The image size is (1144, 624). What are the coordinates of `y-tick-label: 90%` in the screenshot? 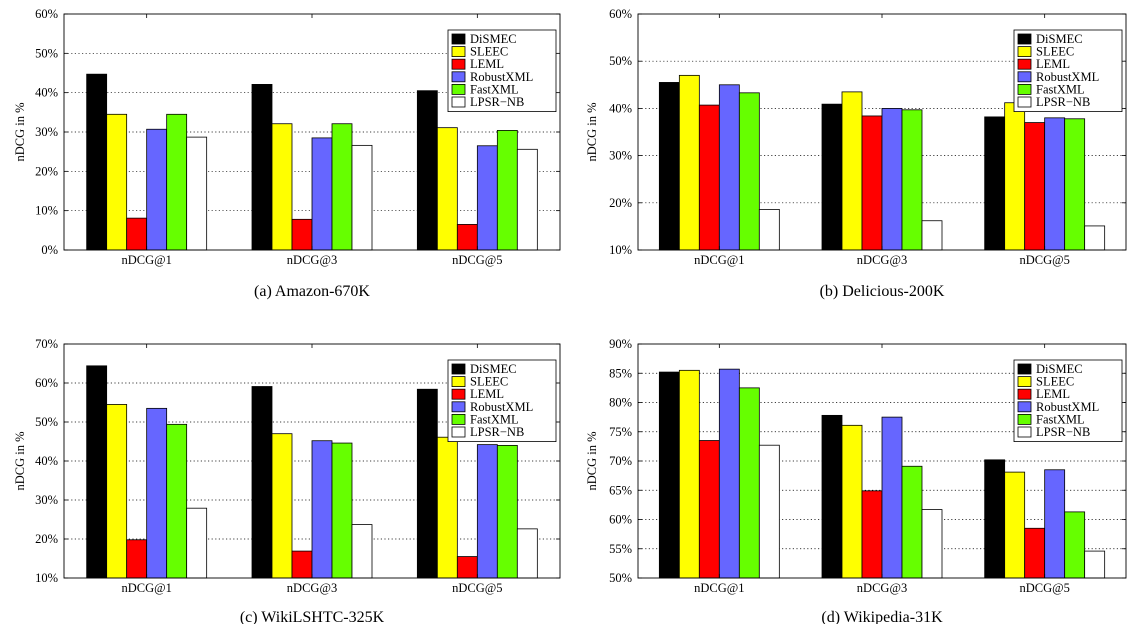 It's located at (620, 344).